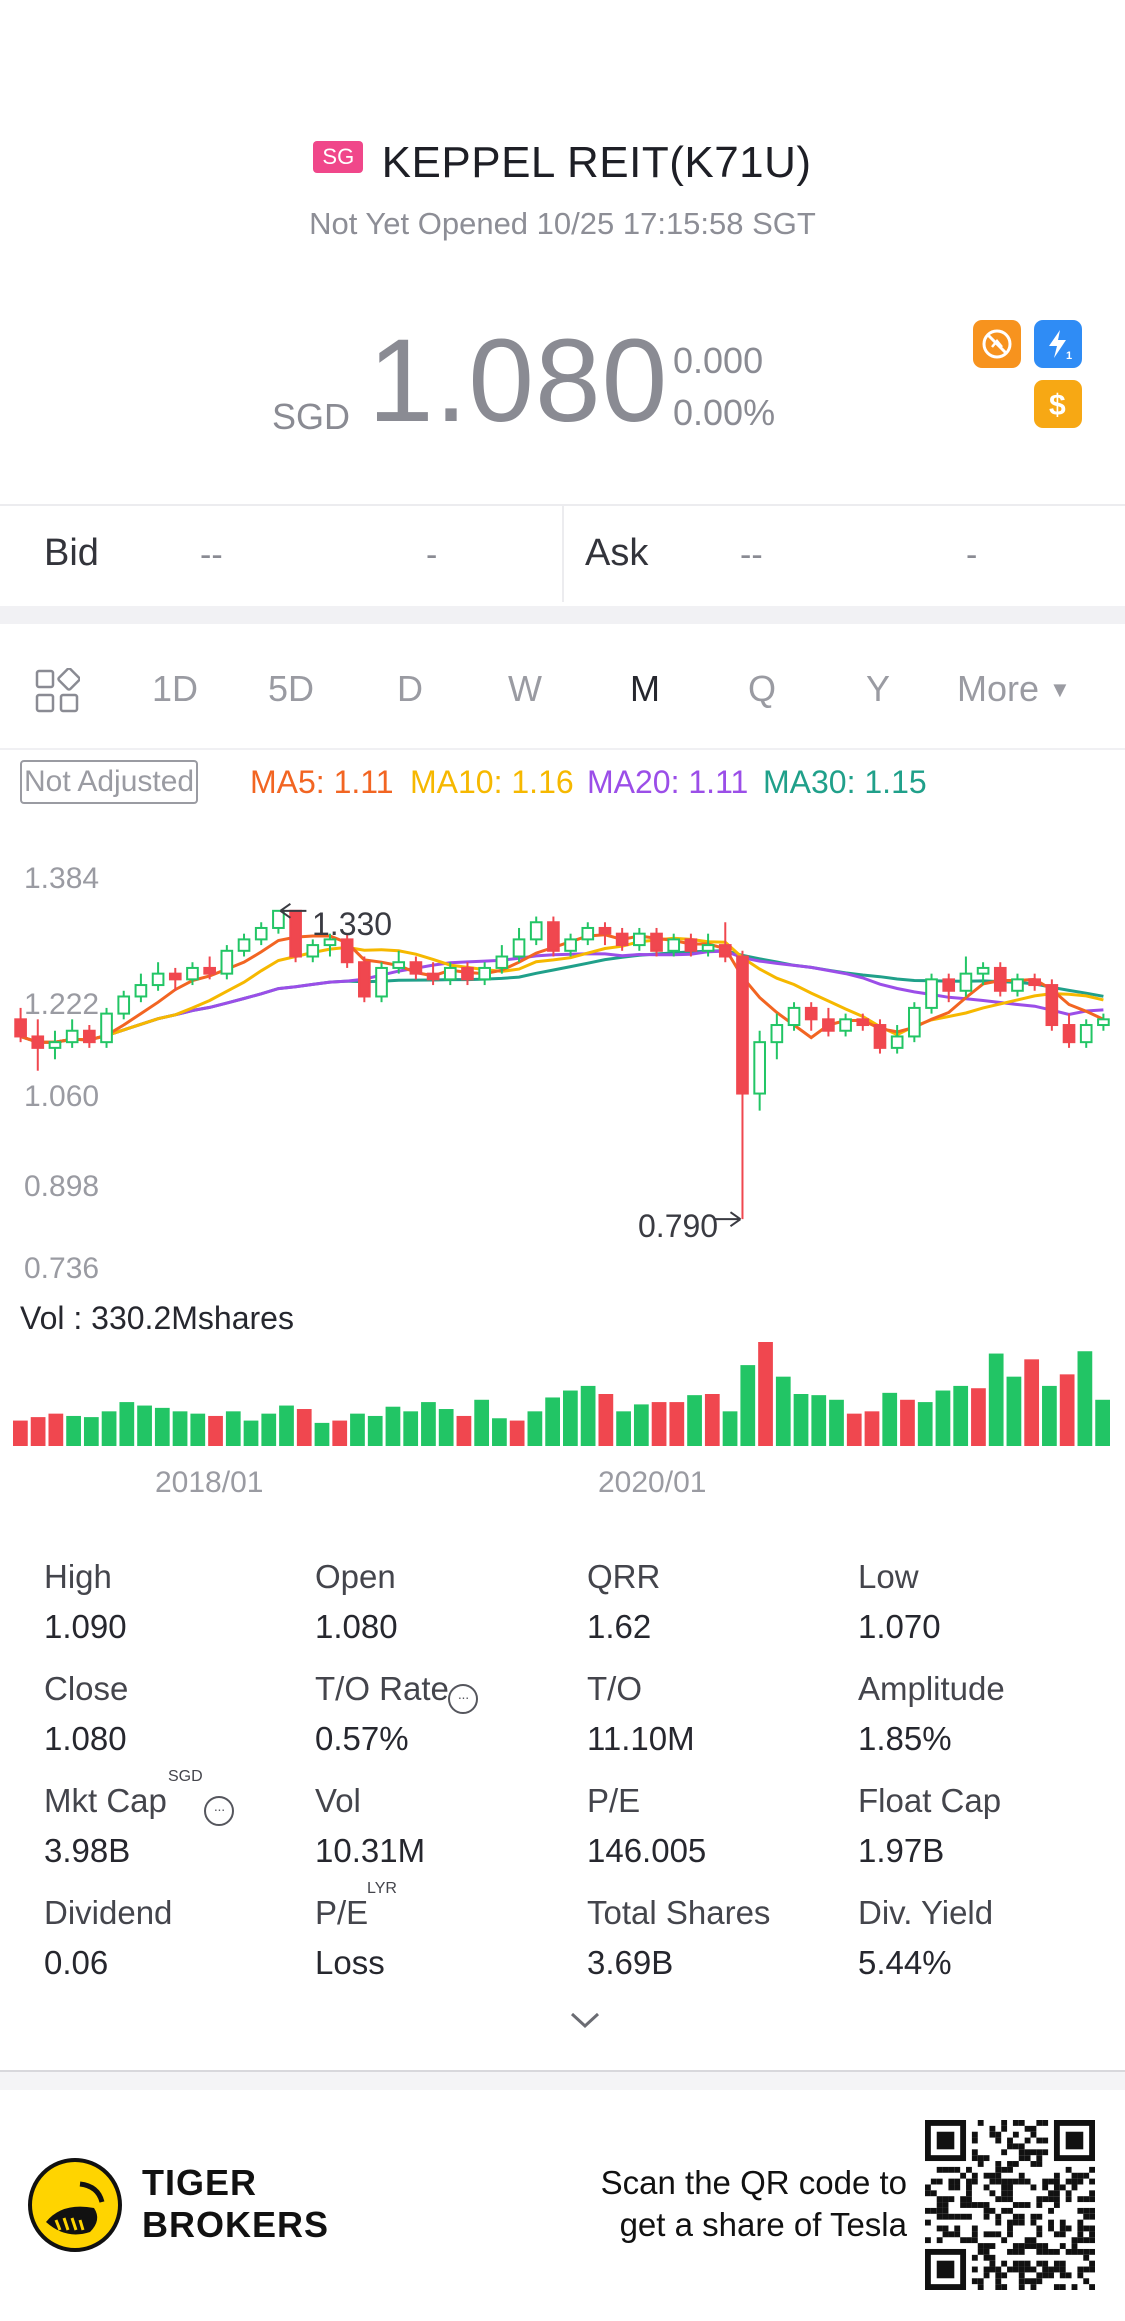  What do you see at coordinates (85, 1626) in the screenshot?
I see `stat-value: 1.090` at bounding box center [85, 1626].